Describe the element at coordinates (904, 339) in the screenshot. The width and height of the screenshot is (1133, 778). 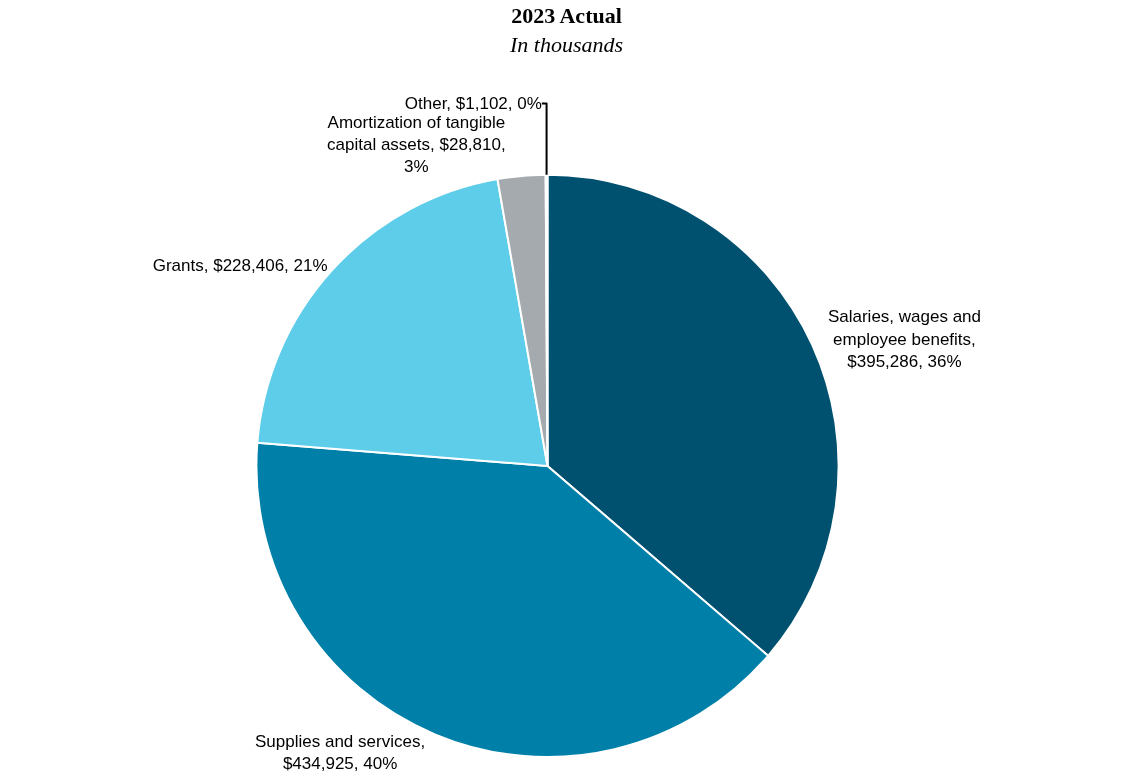
I see `slice-label: Salaries, wages and employee benefits, $395,286, 36%` at that location.